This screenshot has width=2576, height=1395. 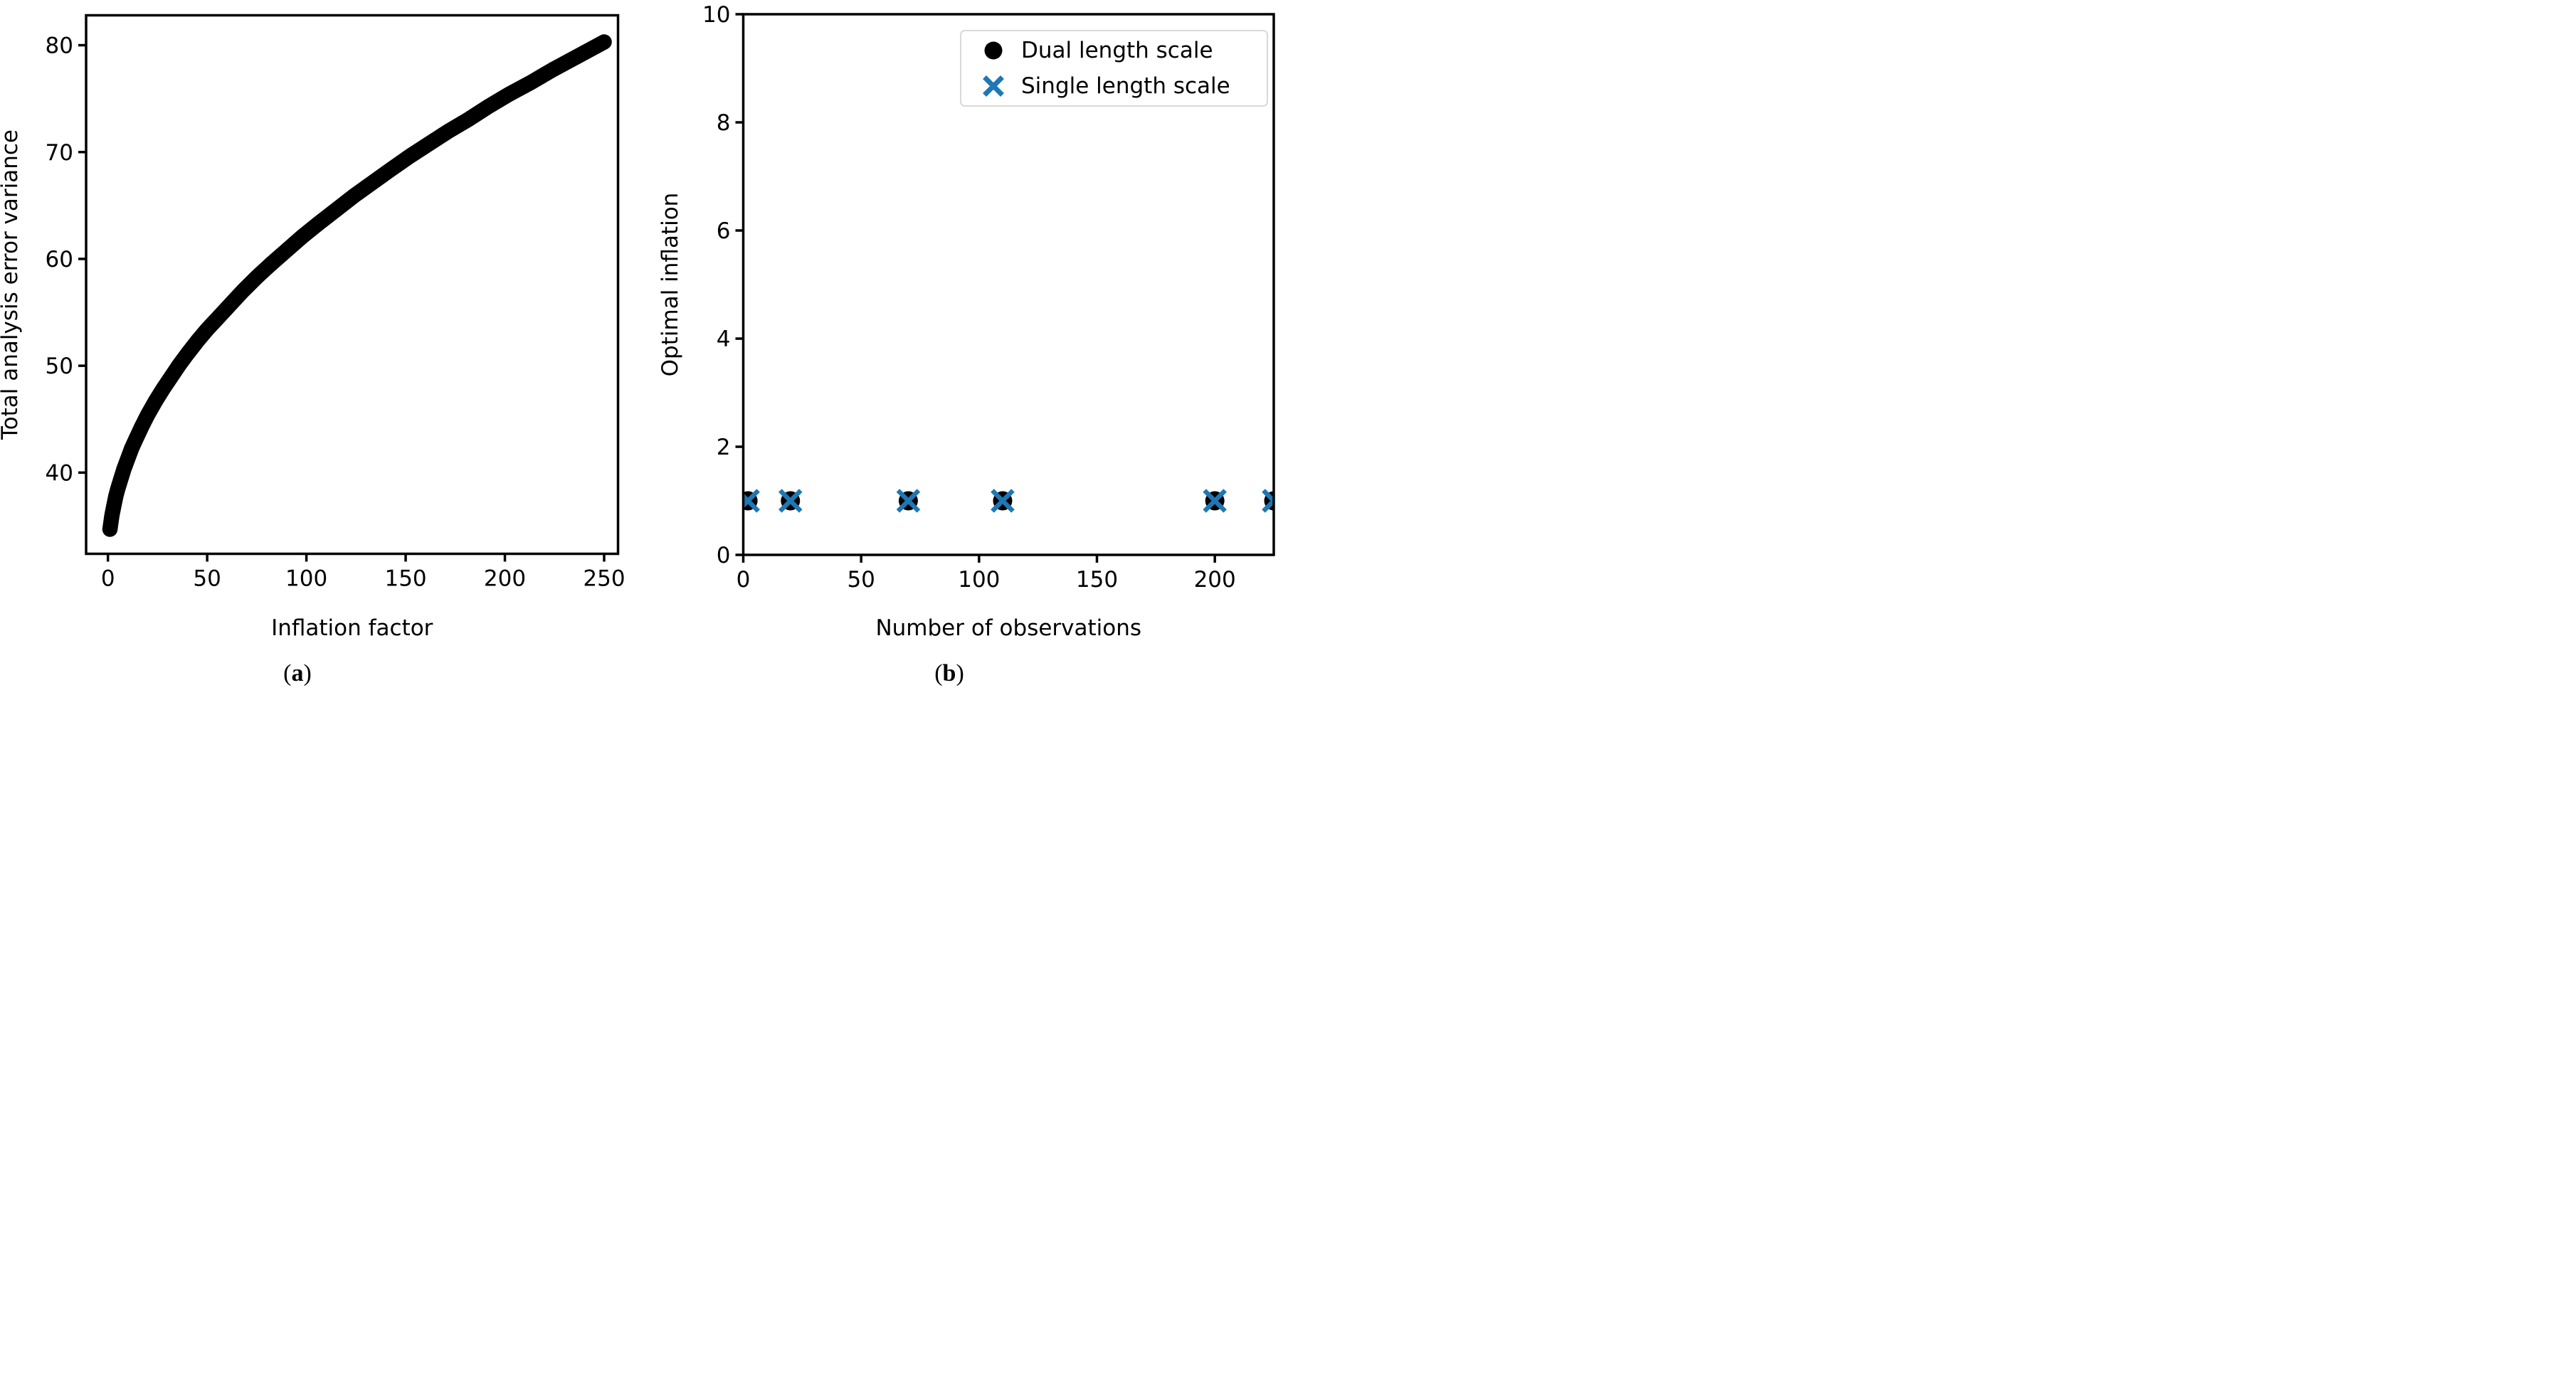 What do you see at coordinates (1126, 86) in the screenshot?
I see `legend-label-single: Single length scale` at bounding box center [1126, 86].